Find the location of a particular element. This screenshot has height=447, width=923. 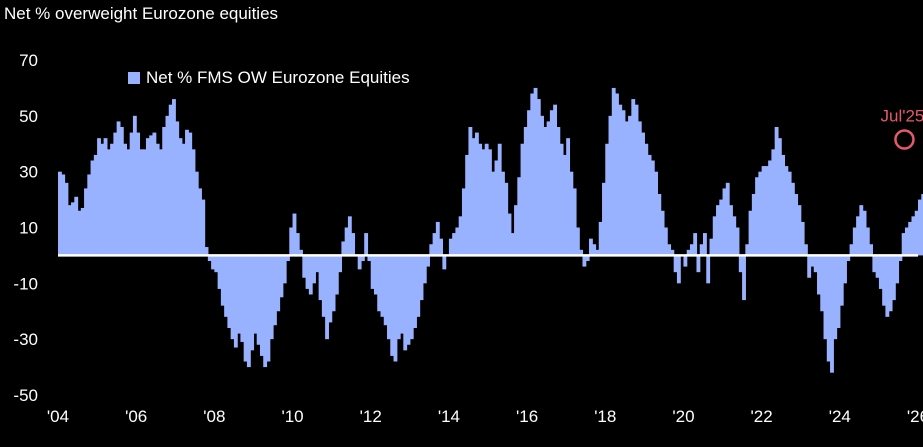

chart-subtitle: Net % overweight Eurozone equities is located at coordinates (141, 13).